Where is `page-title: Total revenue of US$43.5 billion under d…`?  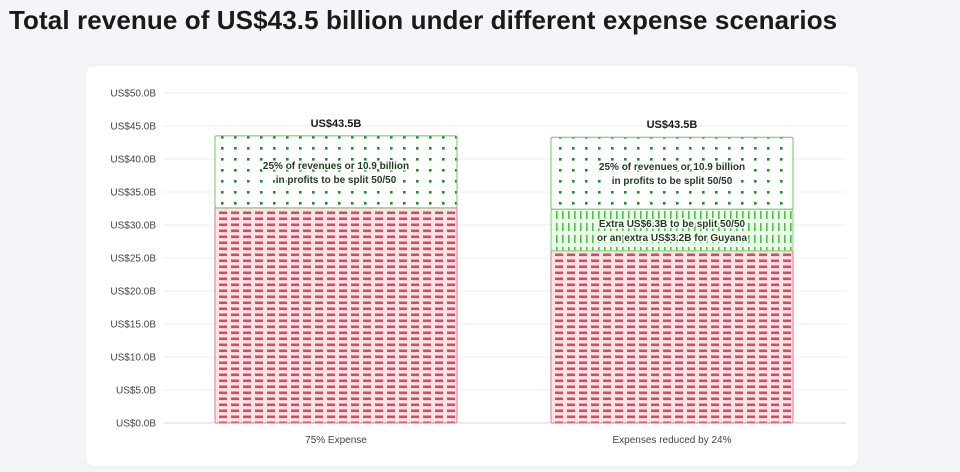 page-title: Total revenue of US$43.5 billion under d… is located at coordinates (423, 20).